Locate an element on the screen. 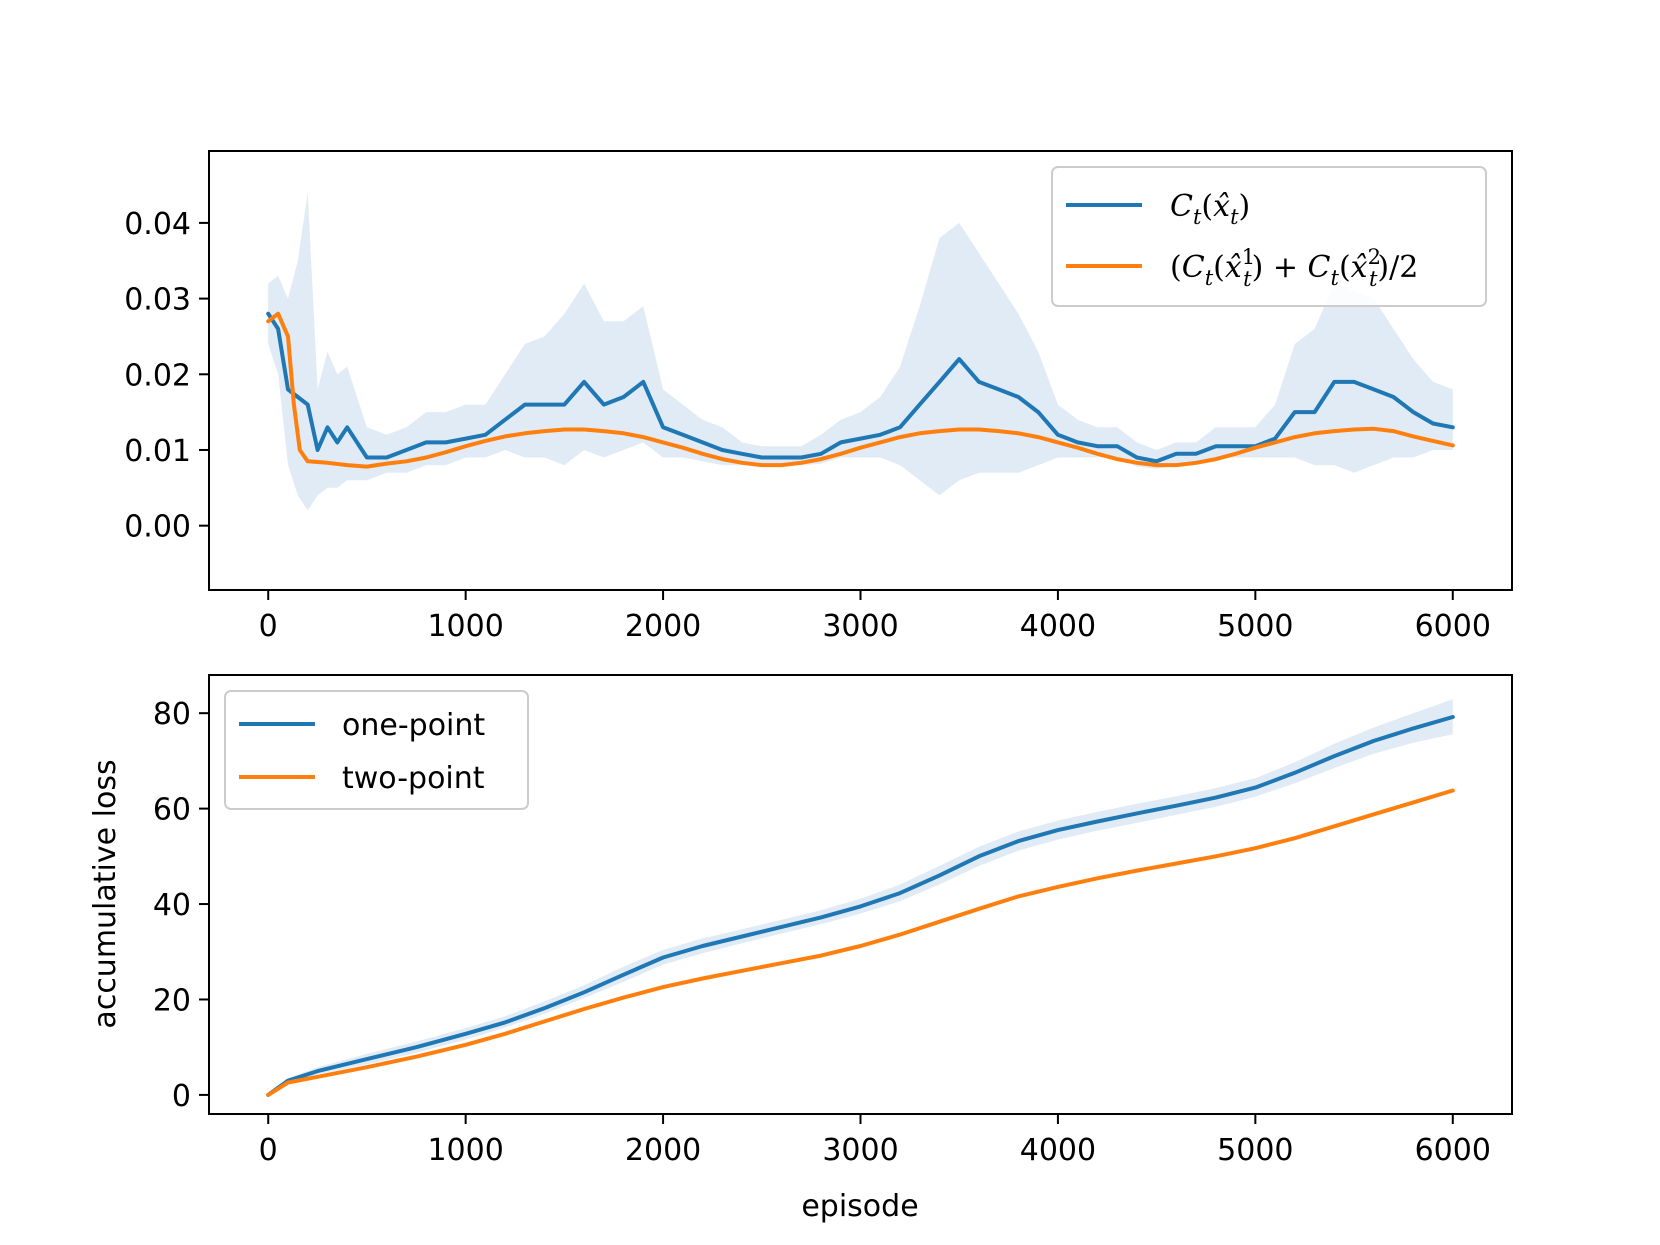  top-legend-box is located at coordinates (1269, 236).